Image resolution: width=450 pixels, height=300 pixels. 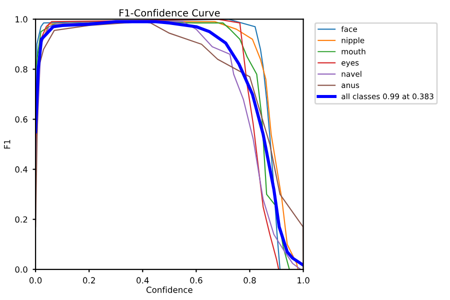 What do you see at coordinates (89, 280) in the screenshot?
I see `x-tick-label: 0.2` at bounding box center [89, 280].